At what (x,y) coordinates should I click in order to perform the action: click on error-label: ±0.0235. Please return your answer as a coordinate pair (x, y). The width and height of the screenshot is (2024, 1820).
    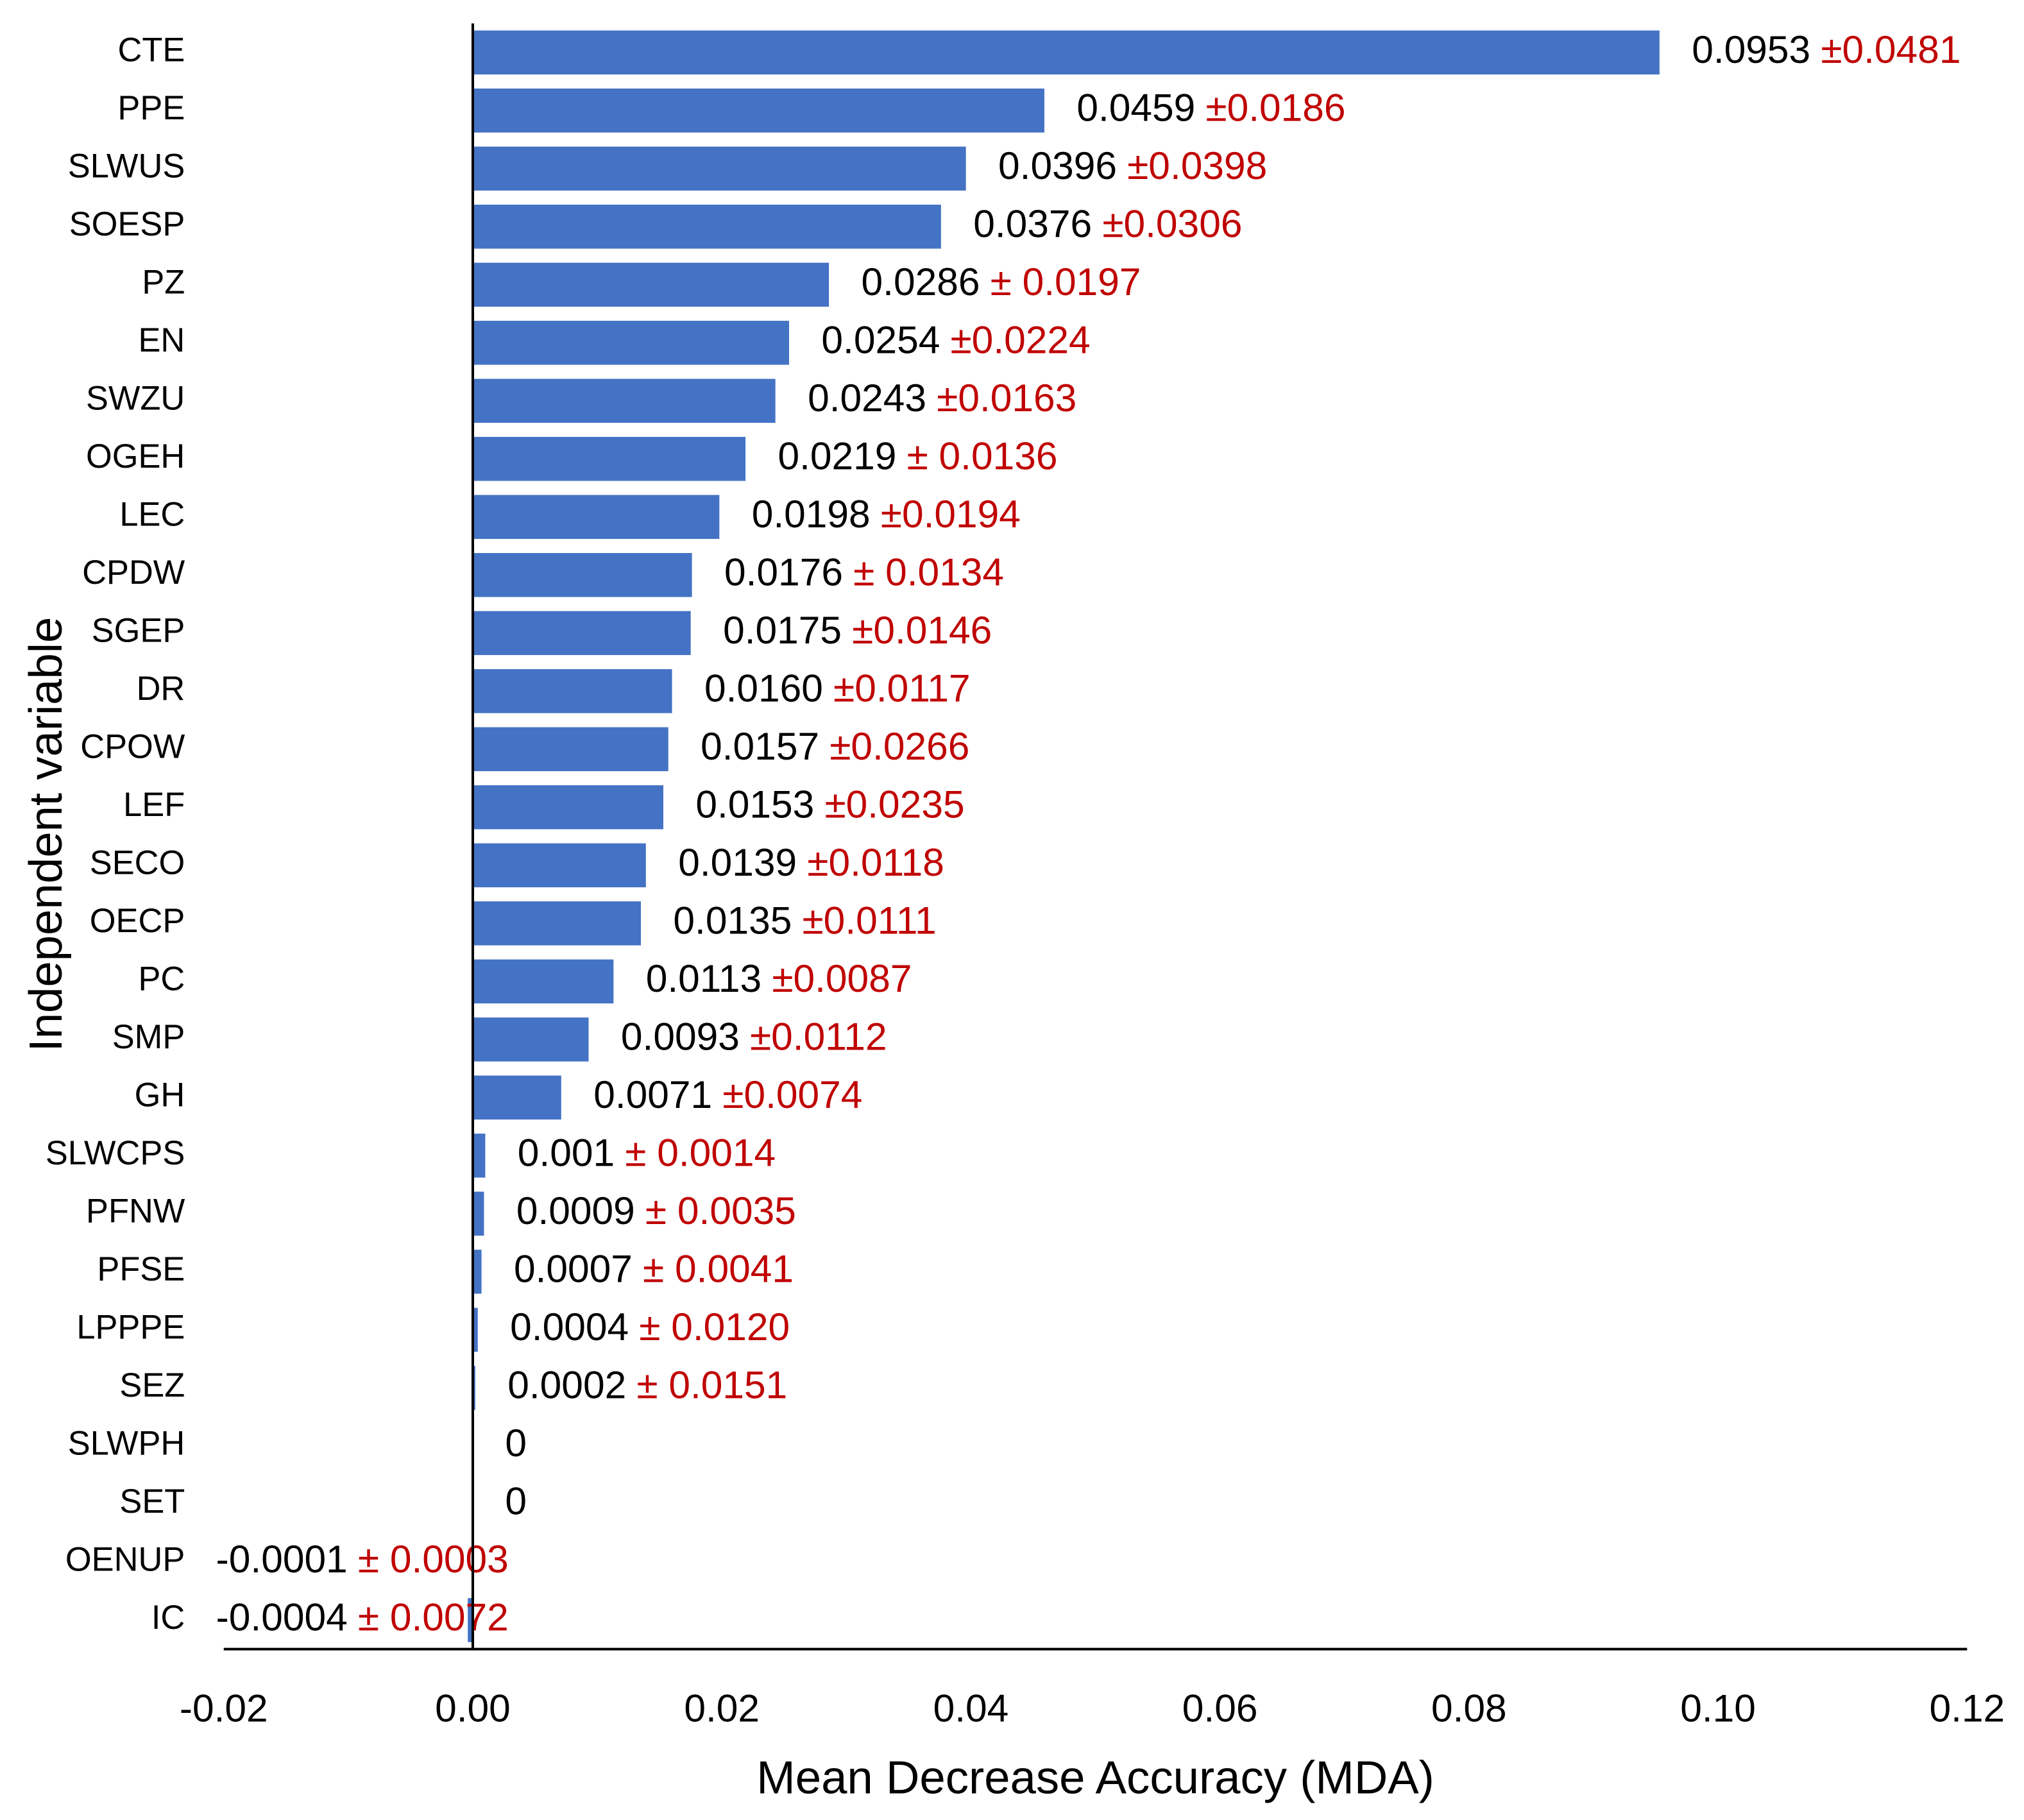
    Looking at the image, I should click on (894, 804).